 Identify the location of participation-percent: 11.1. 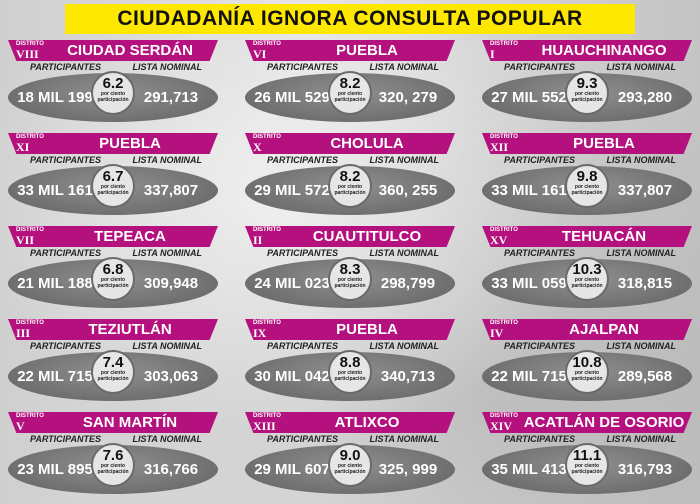
(587, 455).